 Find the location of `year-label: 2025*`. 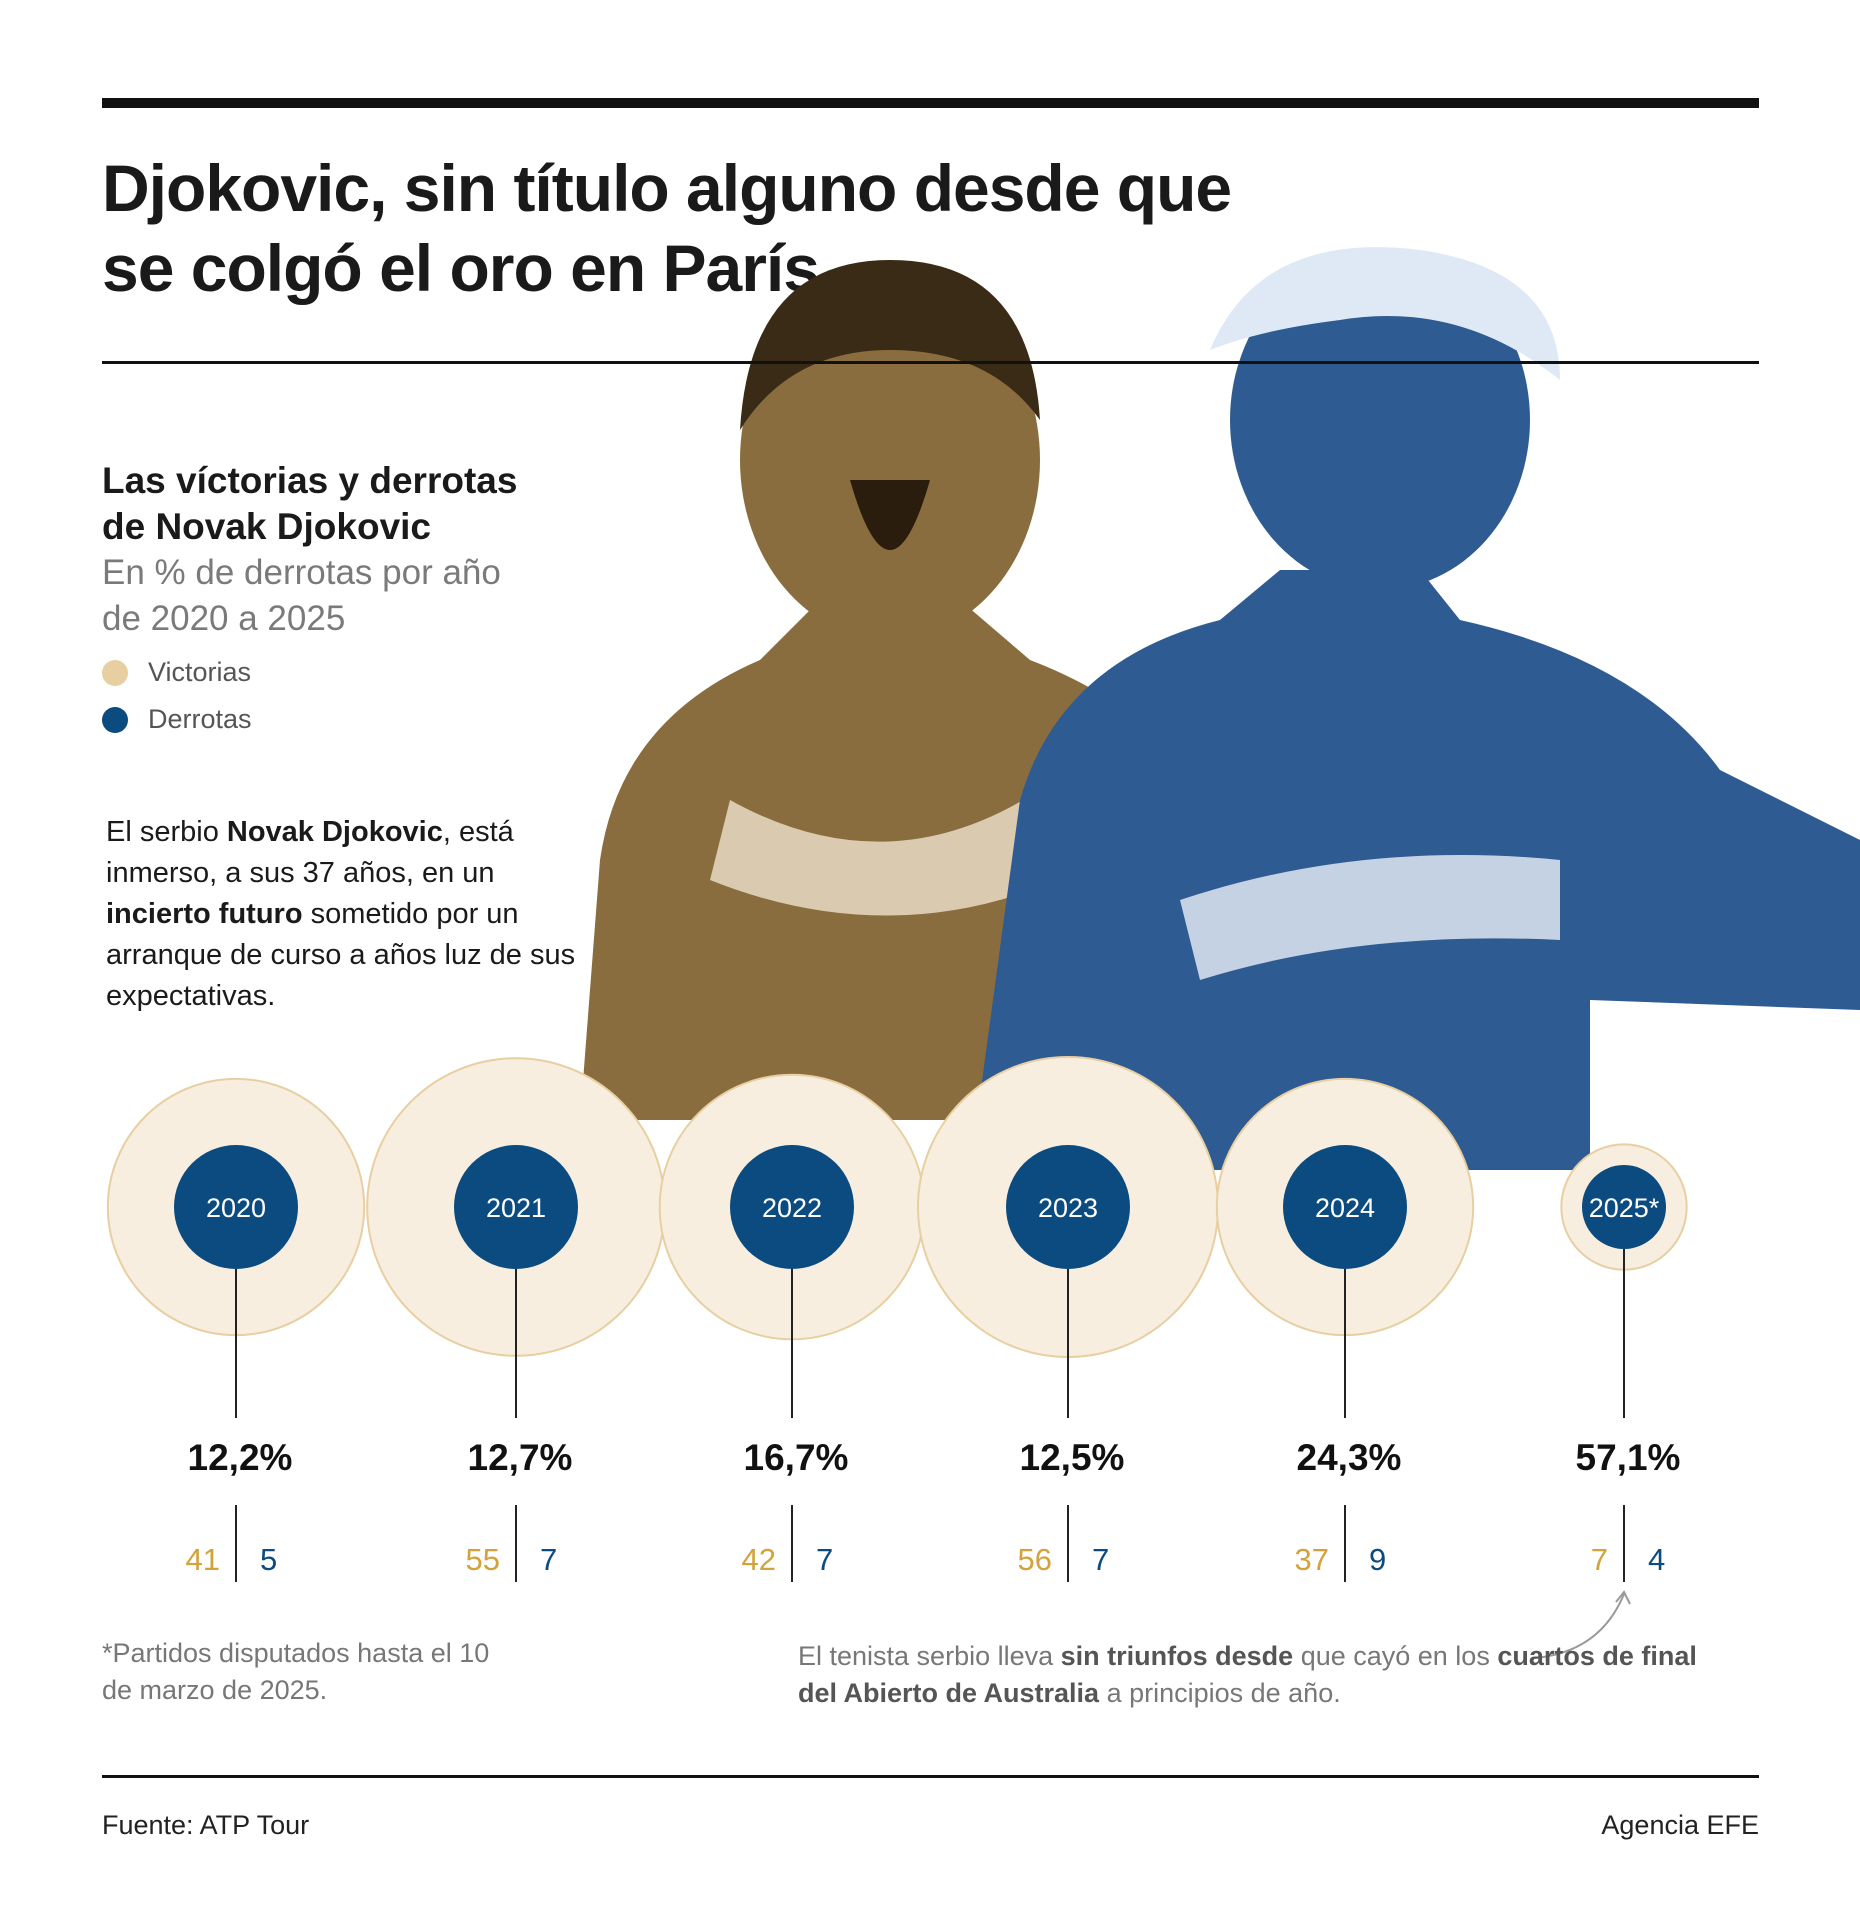

year-label: 2025* is located at coordinates (1624, 1208).